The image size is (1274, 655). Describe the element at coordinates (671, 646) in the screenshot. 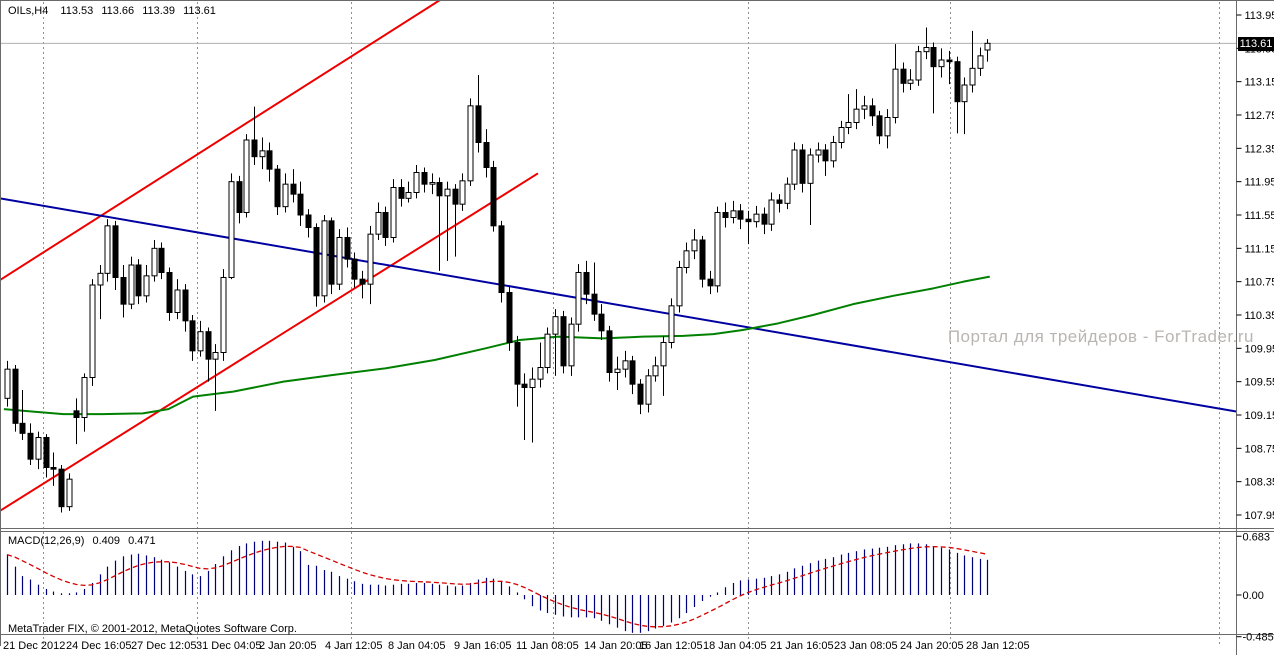

I see `svg-text: 16 Jan 12:05` at that location.